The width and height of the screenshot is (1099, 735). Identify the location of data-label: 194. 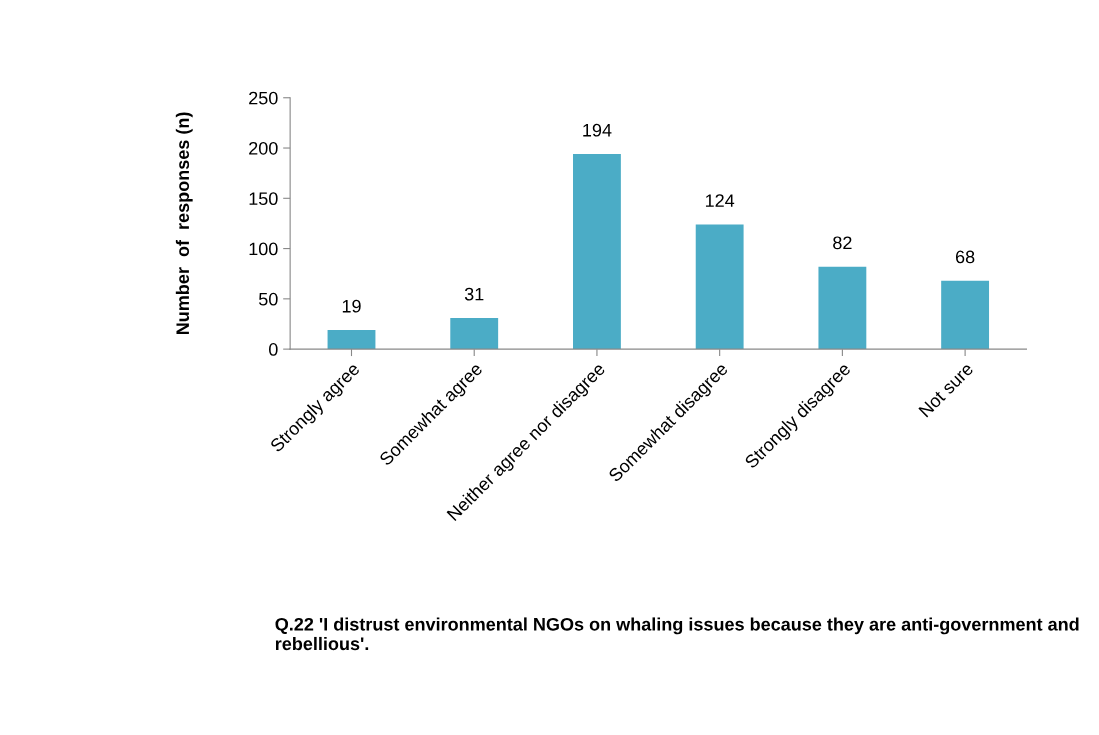
(597, 130).